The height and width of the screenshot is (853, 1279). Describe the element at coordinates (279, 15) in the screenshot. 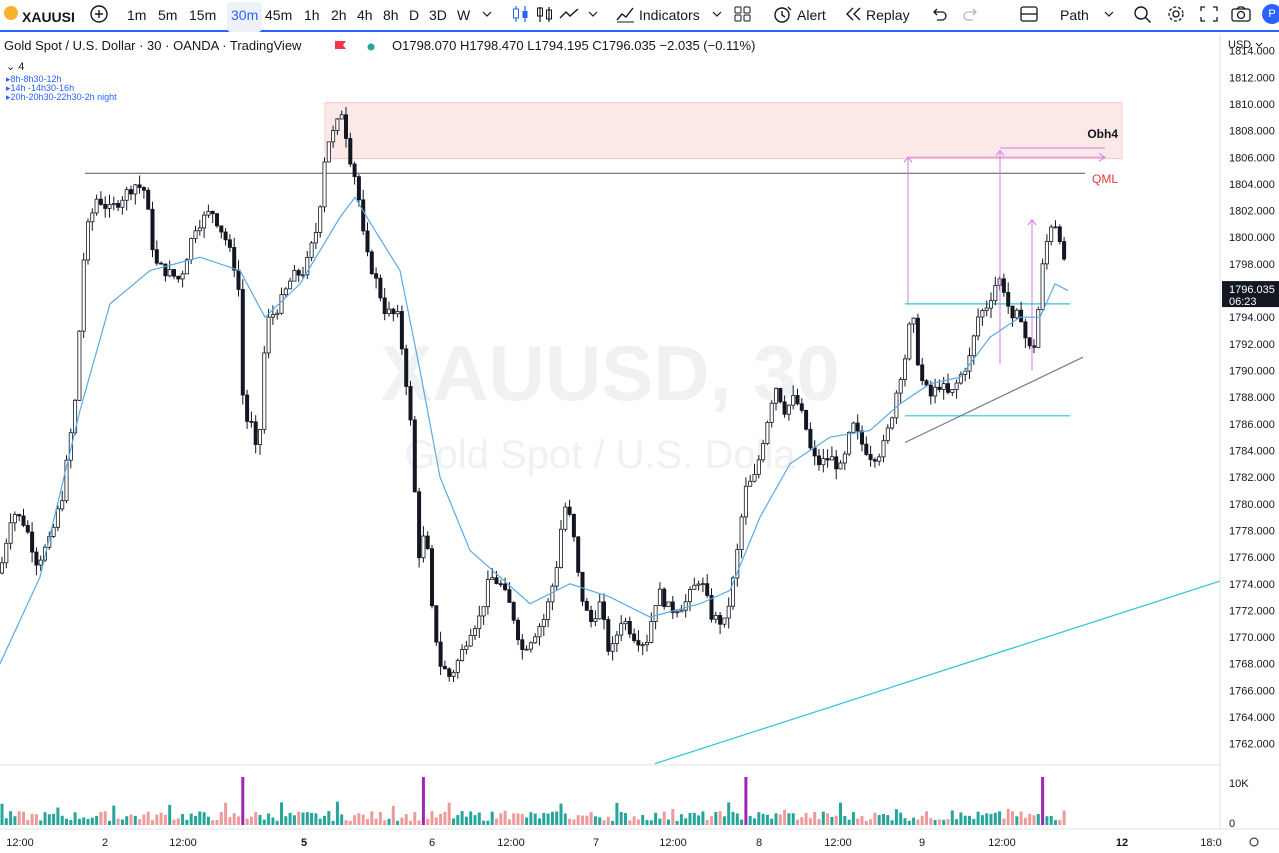

I see `interval-45m: 45m` at that location.